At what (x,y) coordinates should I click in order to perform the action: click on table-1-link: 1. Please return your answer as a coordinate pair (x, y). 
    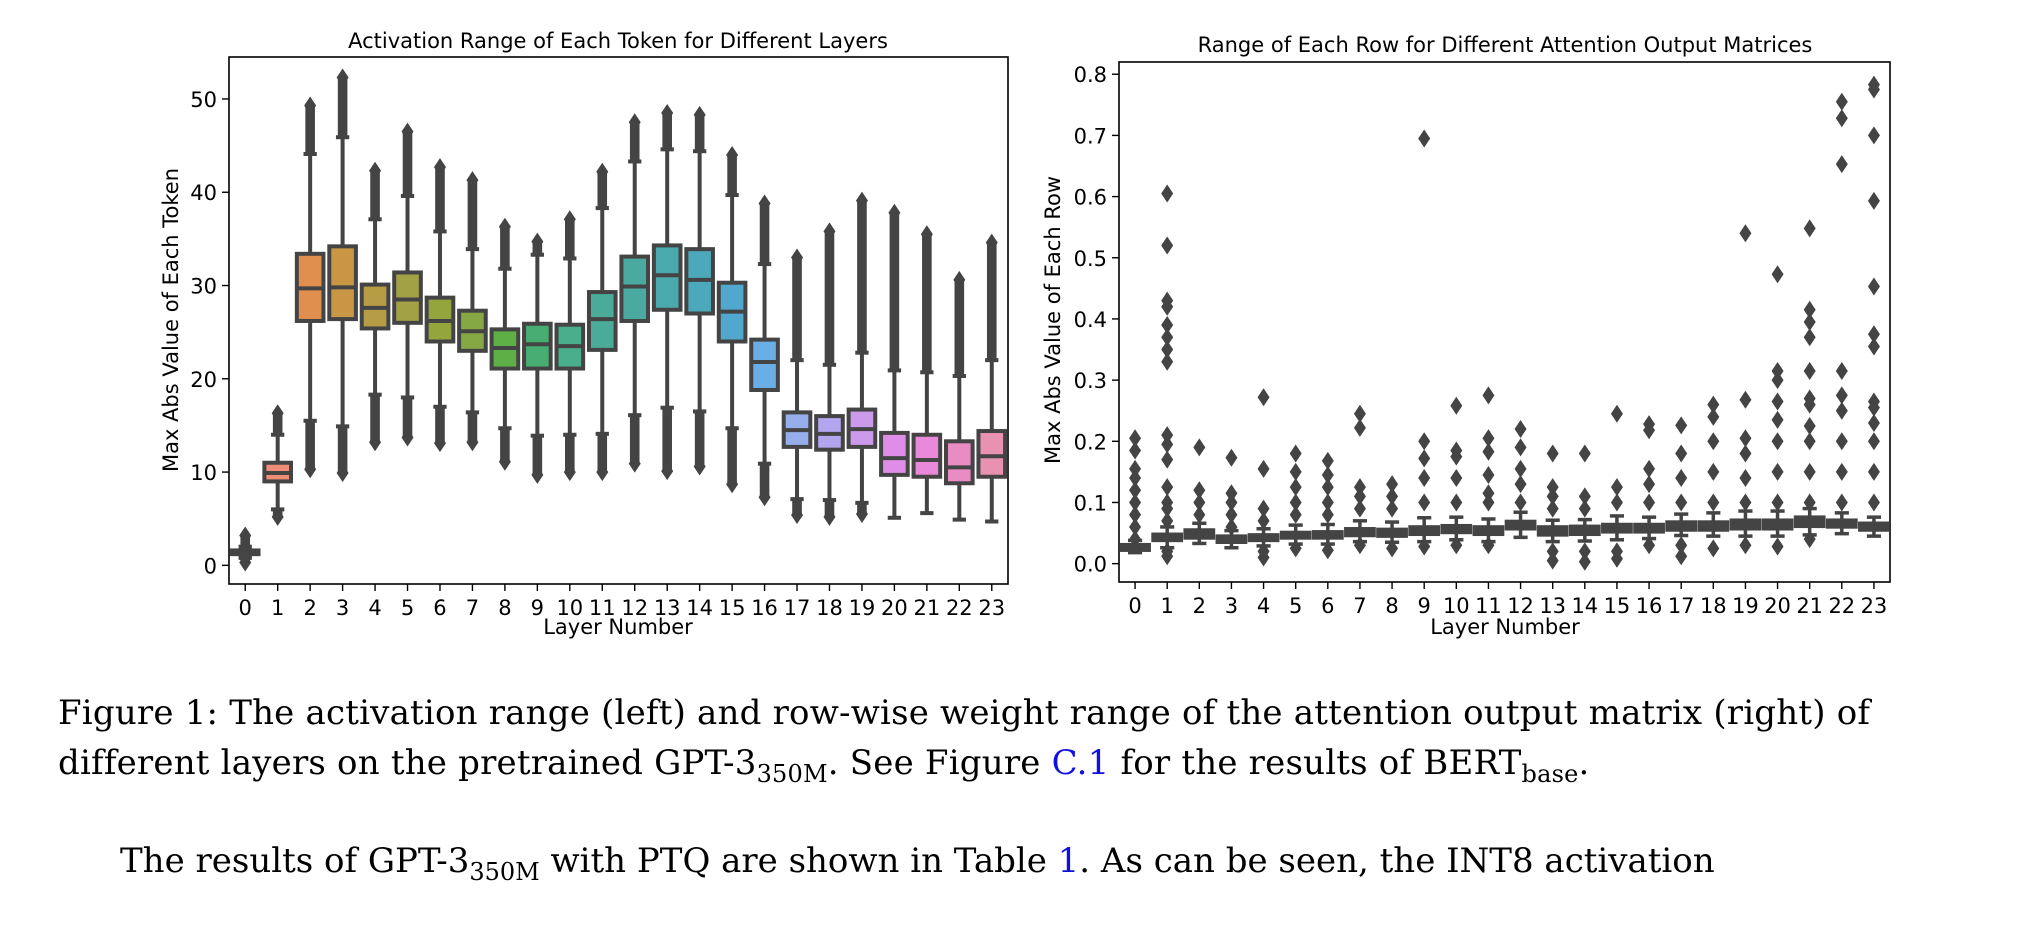
    Looking at the image, I should click on (1068, 861).